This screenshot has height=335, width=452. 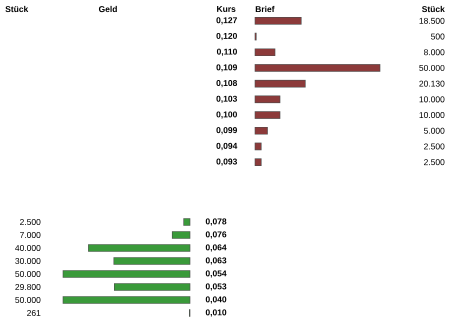 What do you see at coordinates (107, 9) in the screenshot?
I see `x-axis-title: Geld` at bounding box center [107, 9].